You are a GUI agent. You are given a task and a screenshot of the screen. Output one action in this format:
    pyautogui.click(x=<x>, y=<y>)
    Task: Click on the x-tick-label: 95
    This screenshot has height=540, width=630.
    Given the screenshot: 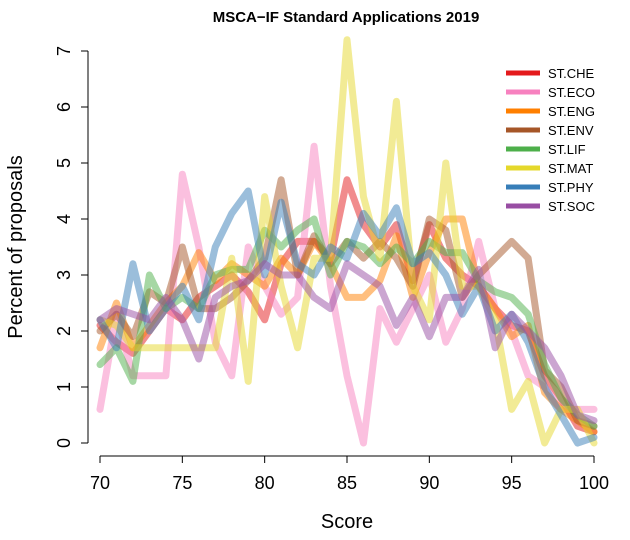 What is the action you would take?
    pyautogui.click(x=512, y=483)
    